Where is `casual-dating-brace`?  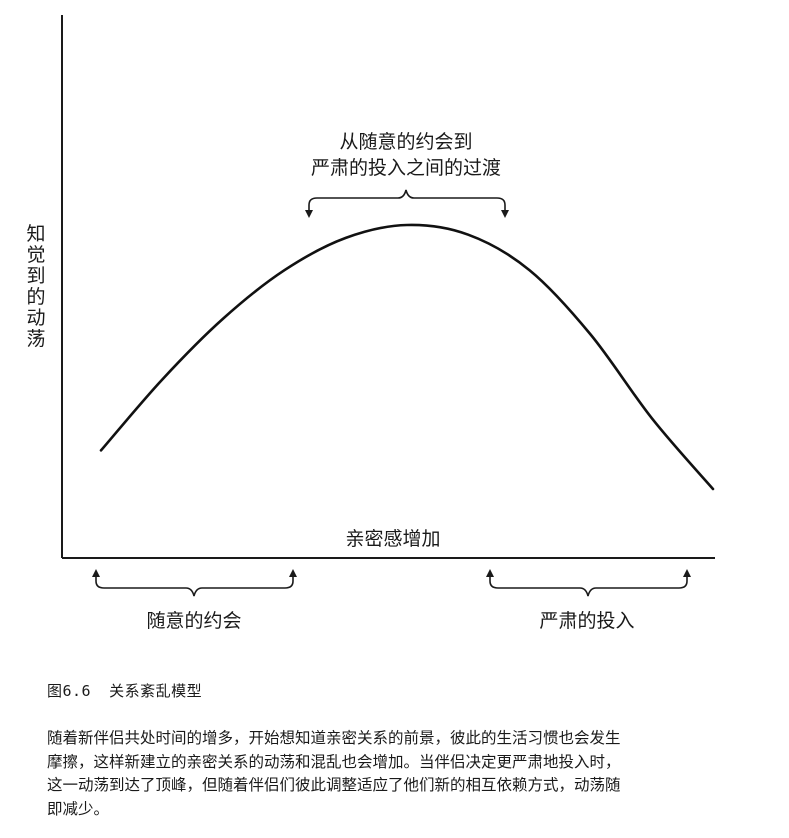
casual-dating-brace is located at coordinates (194, 584).